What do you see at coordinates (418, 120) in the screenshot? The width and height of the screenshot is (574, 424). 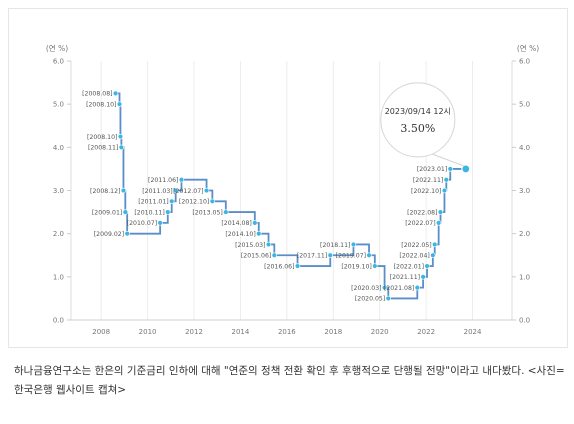 I see `tooltip-bubble` at bounding box center [418, 120].